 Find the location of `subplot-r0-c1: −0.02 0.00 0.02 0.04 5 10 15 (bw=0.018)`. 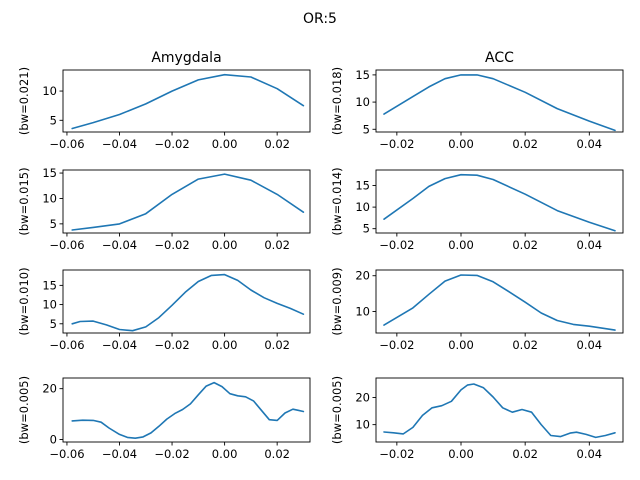

subplot-r0-c1: −0.02 0.00 0.02 0.04 5 10 15 (bw=0.018) is located at coordinates (477, 109).